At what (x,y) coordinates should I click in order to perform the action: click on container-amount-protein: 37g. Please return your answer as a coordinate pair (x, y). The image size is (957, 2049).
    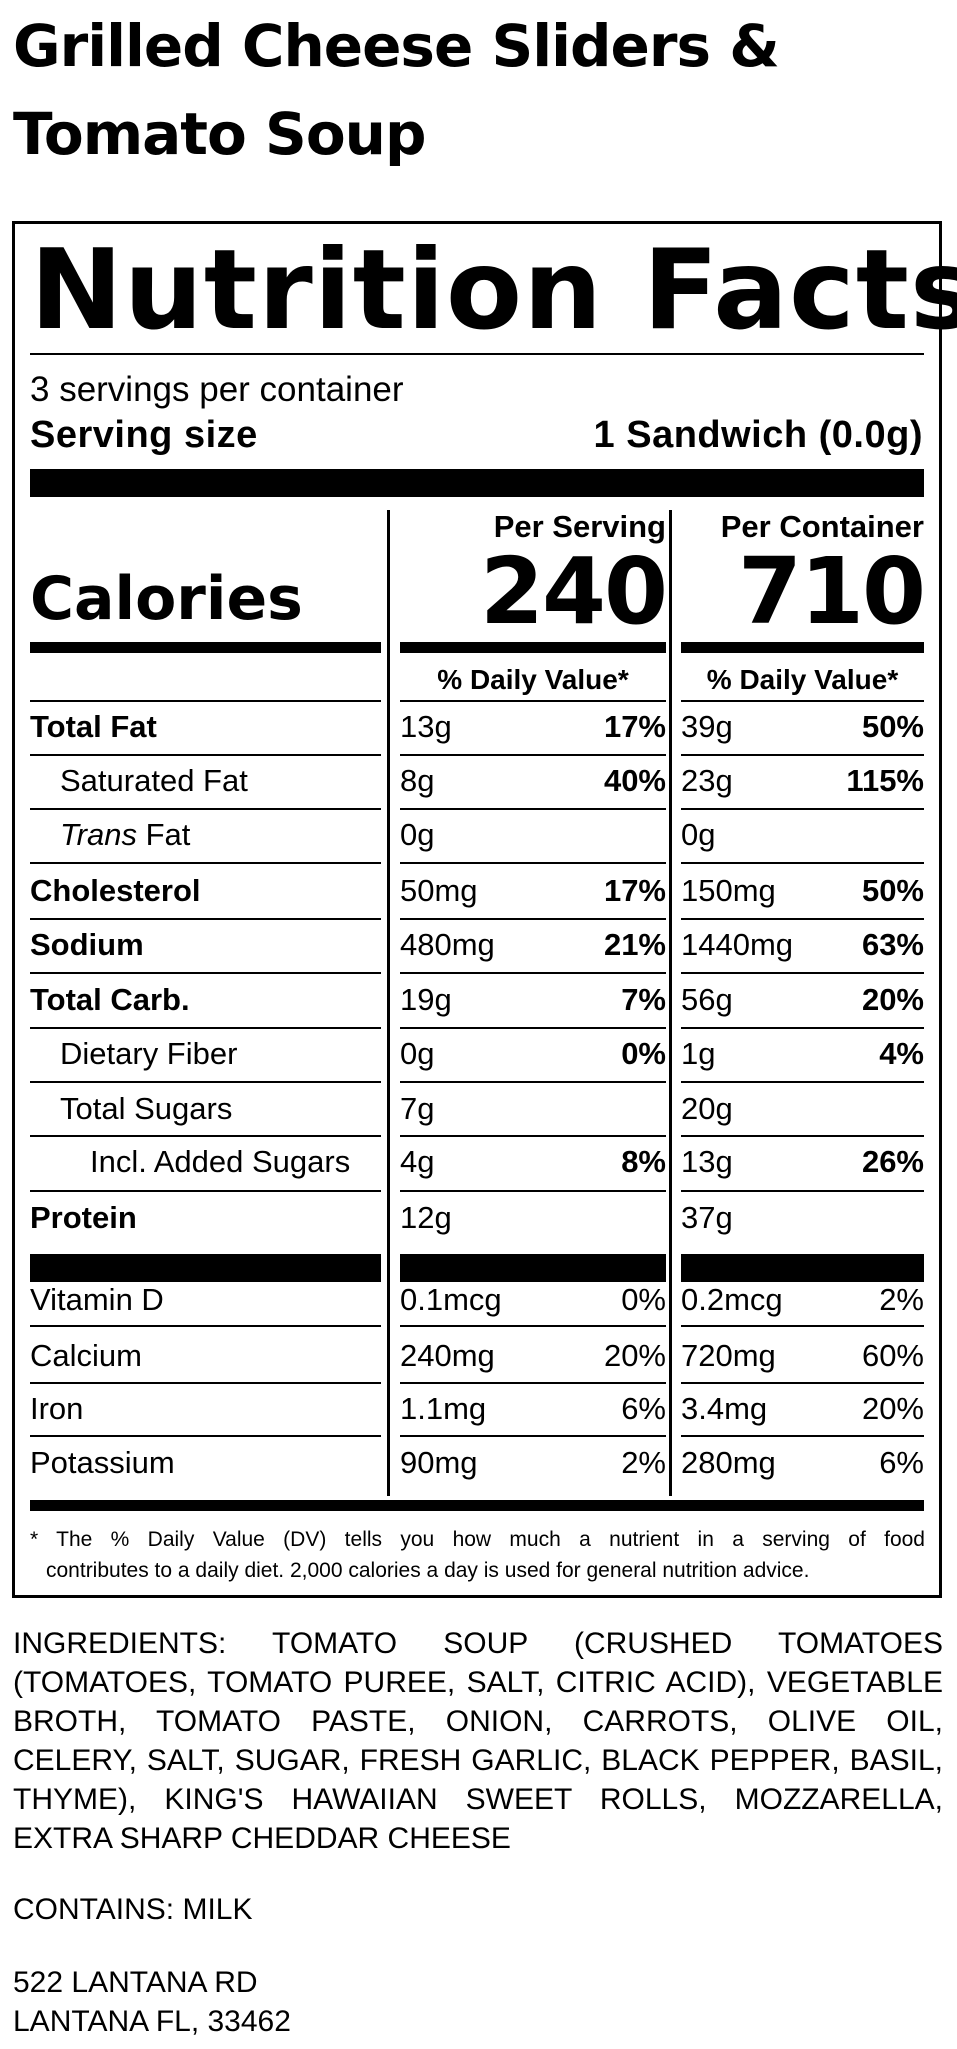
    Looking at the image, I should click on (707, 1217).